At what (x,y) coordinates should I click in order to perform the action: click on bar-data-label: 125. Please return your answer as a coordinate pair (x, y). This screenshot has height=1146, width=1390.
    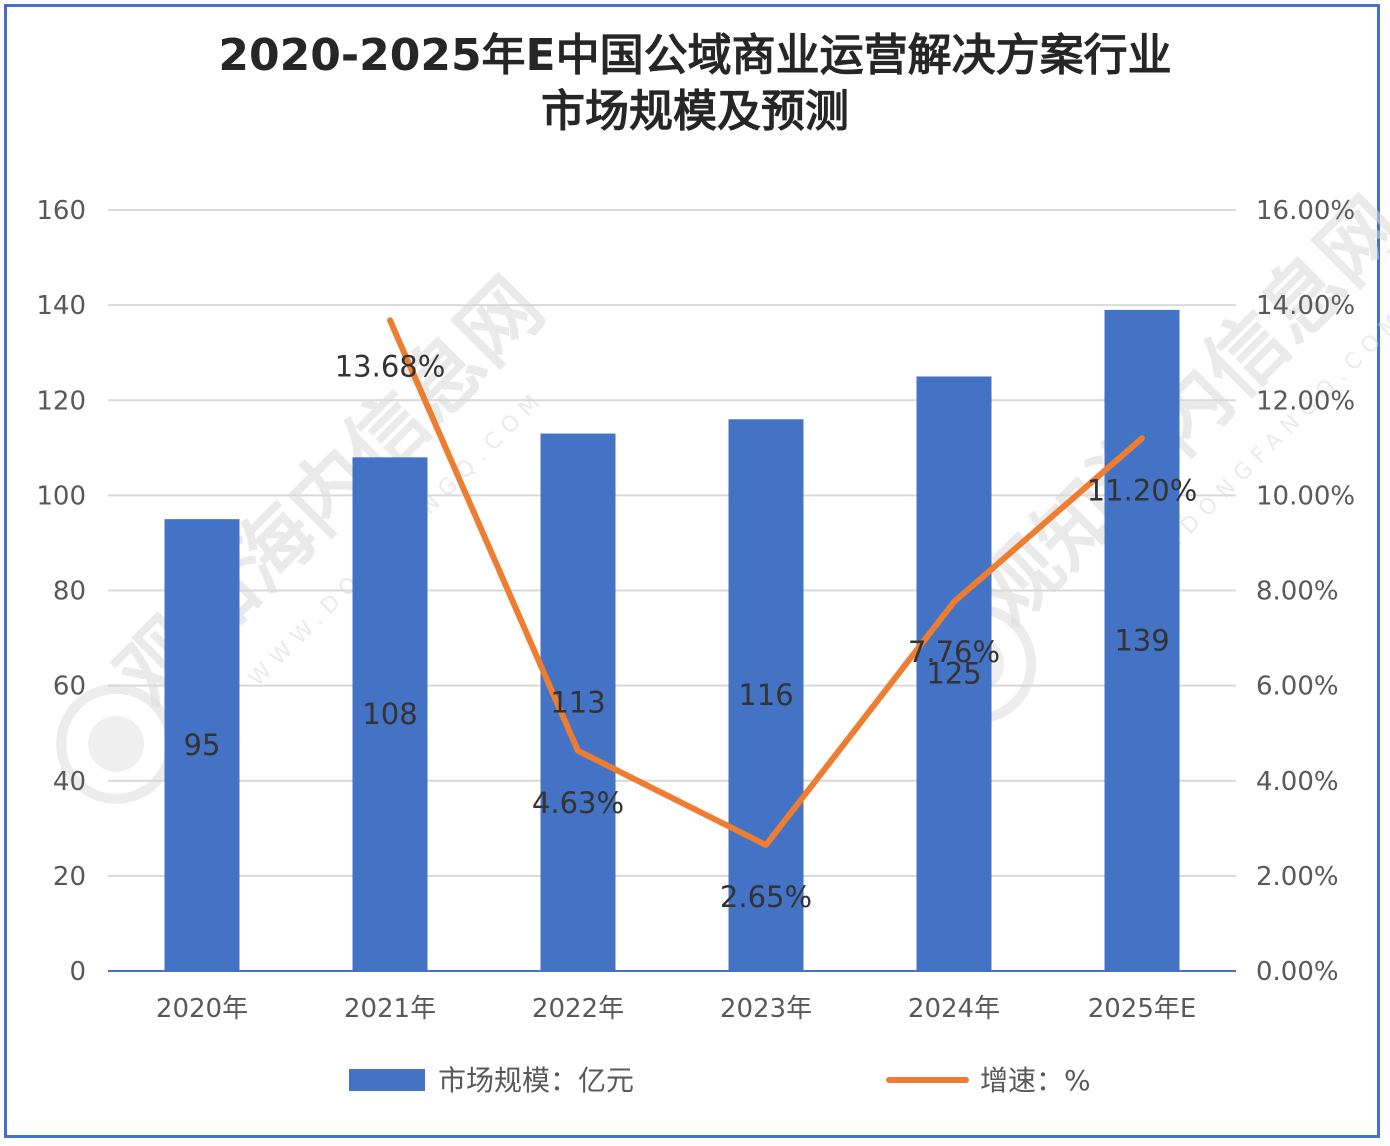
    Looking at the image, I should click on (953, 674).